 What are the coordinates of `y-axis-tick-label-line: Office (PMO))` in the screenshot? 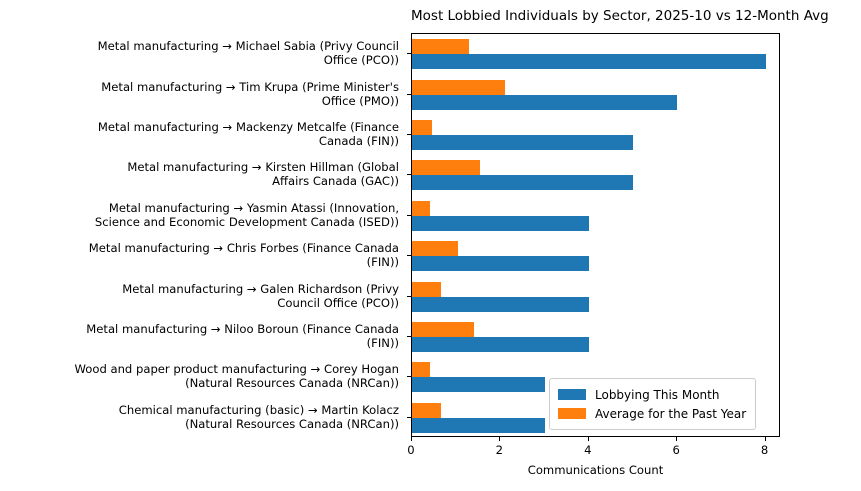 It's located at (360, 100).